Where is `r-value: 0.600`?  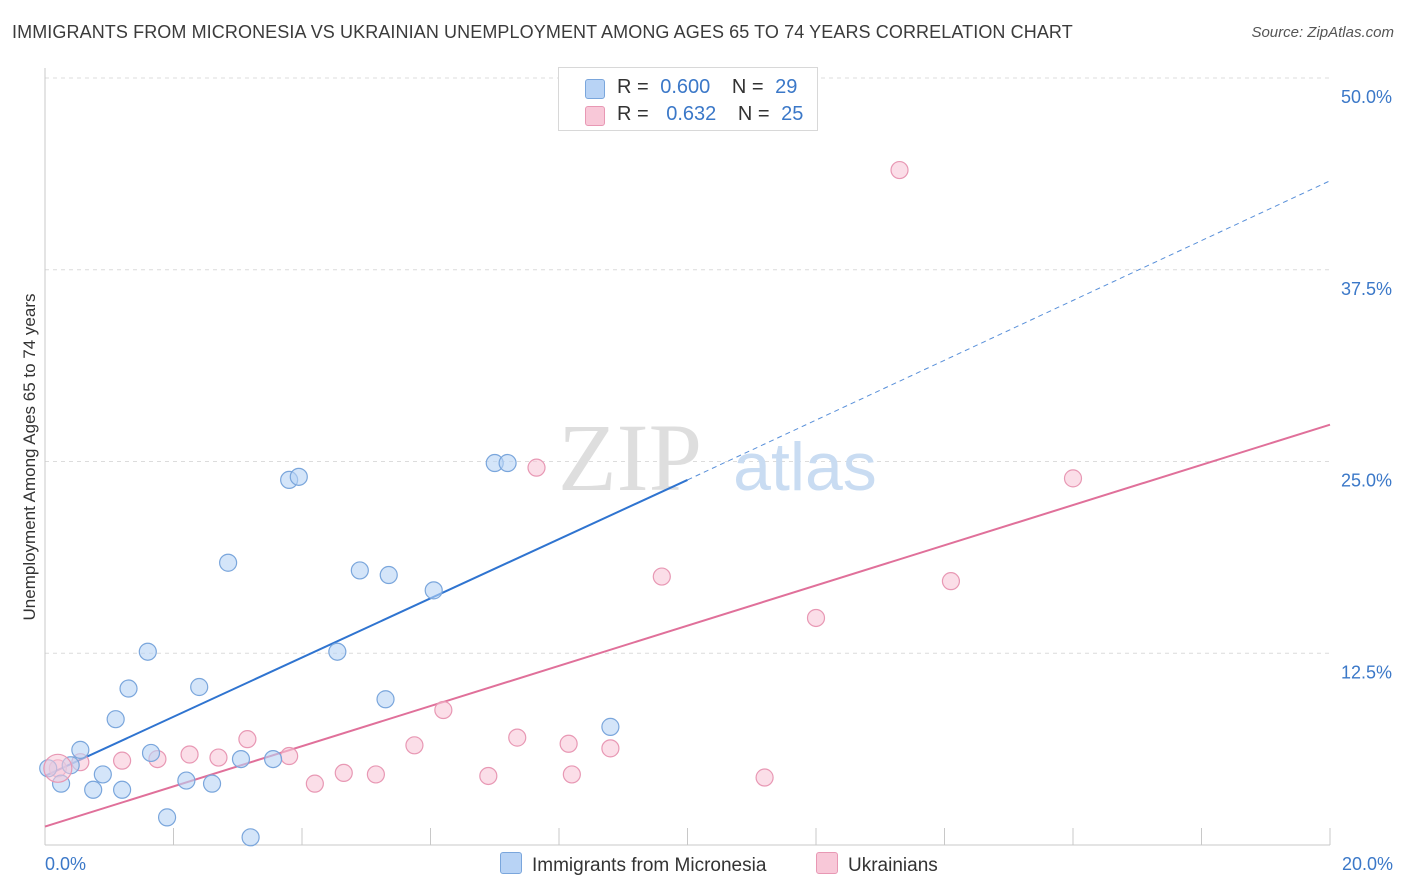
r-value: 0.600 is located at coordinates (685, 87).